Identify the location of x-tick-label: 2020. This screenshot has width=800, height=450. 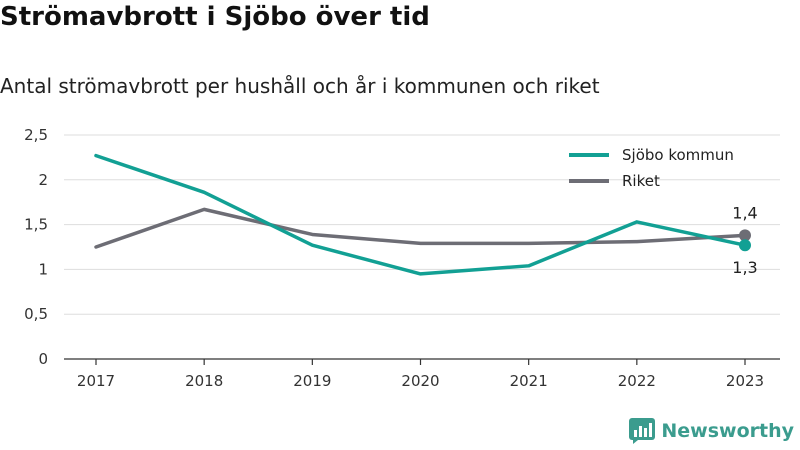
(420, 381).